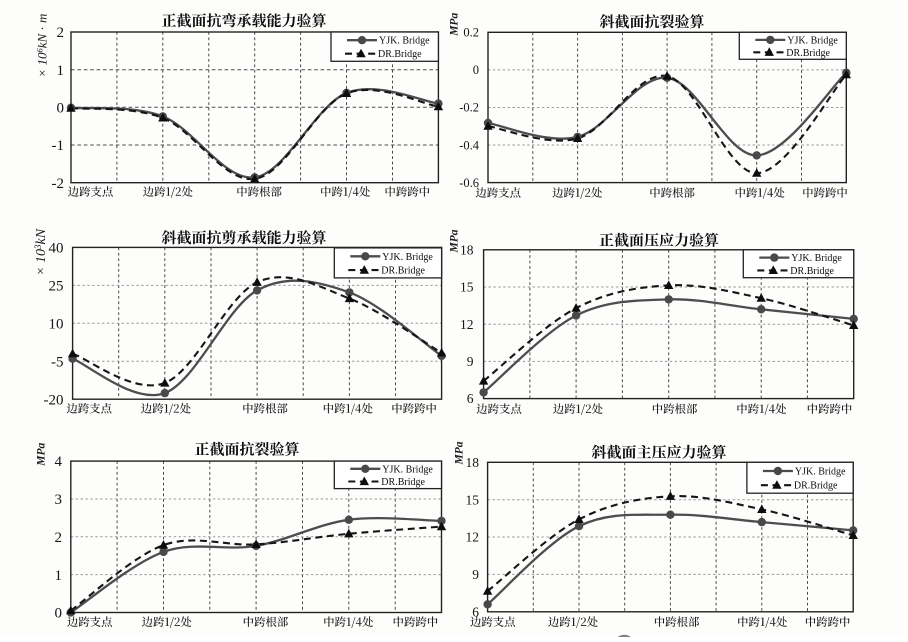 This screenshot has height=642, width=908. What do you see at coordinates (41, 252) in the screenshot?
I see `svg-text: × 103kN` at bounding box center [41, 252].